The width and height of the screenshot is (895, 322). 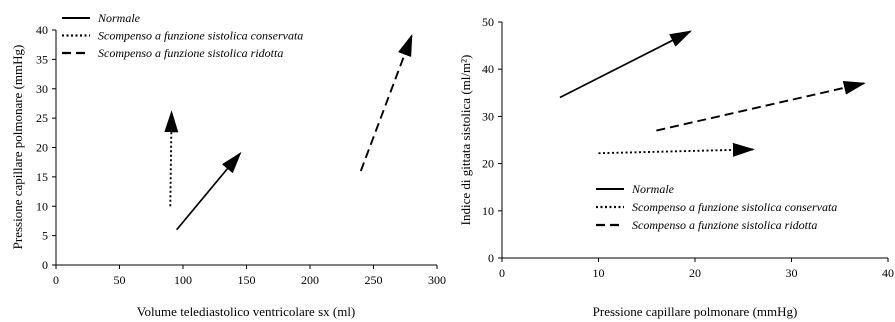 I want to click on x-tick-label: 250, so click(x=374, y=280).